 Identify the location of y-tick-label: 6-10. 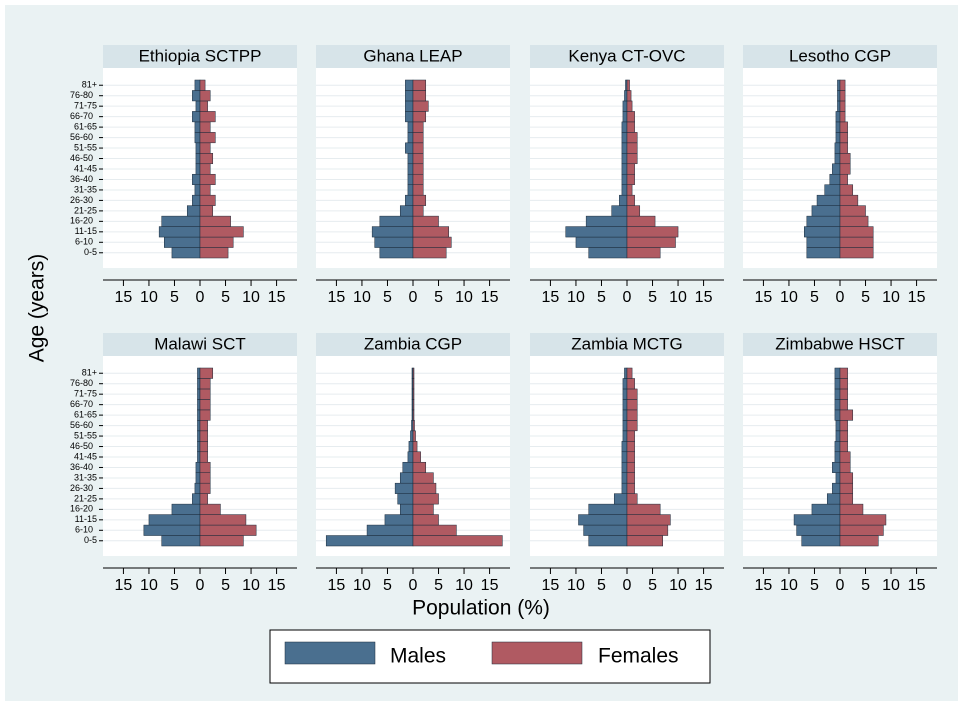
(84, 530).